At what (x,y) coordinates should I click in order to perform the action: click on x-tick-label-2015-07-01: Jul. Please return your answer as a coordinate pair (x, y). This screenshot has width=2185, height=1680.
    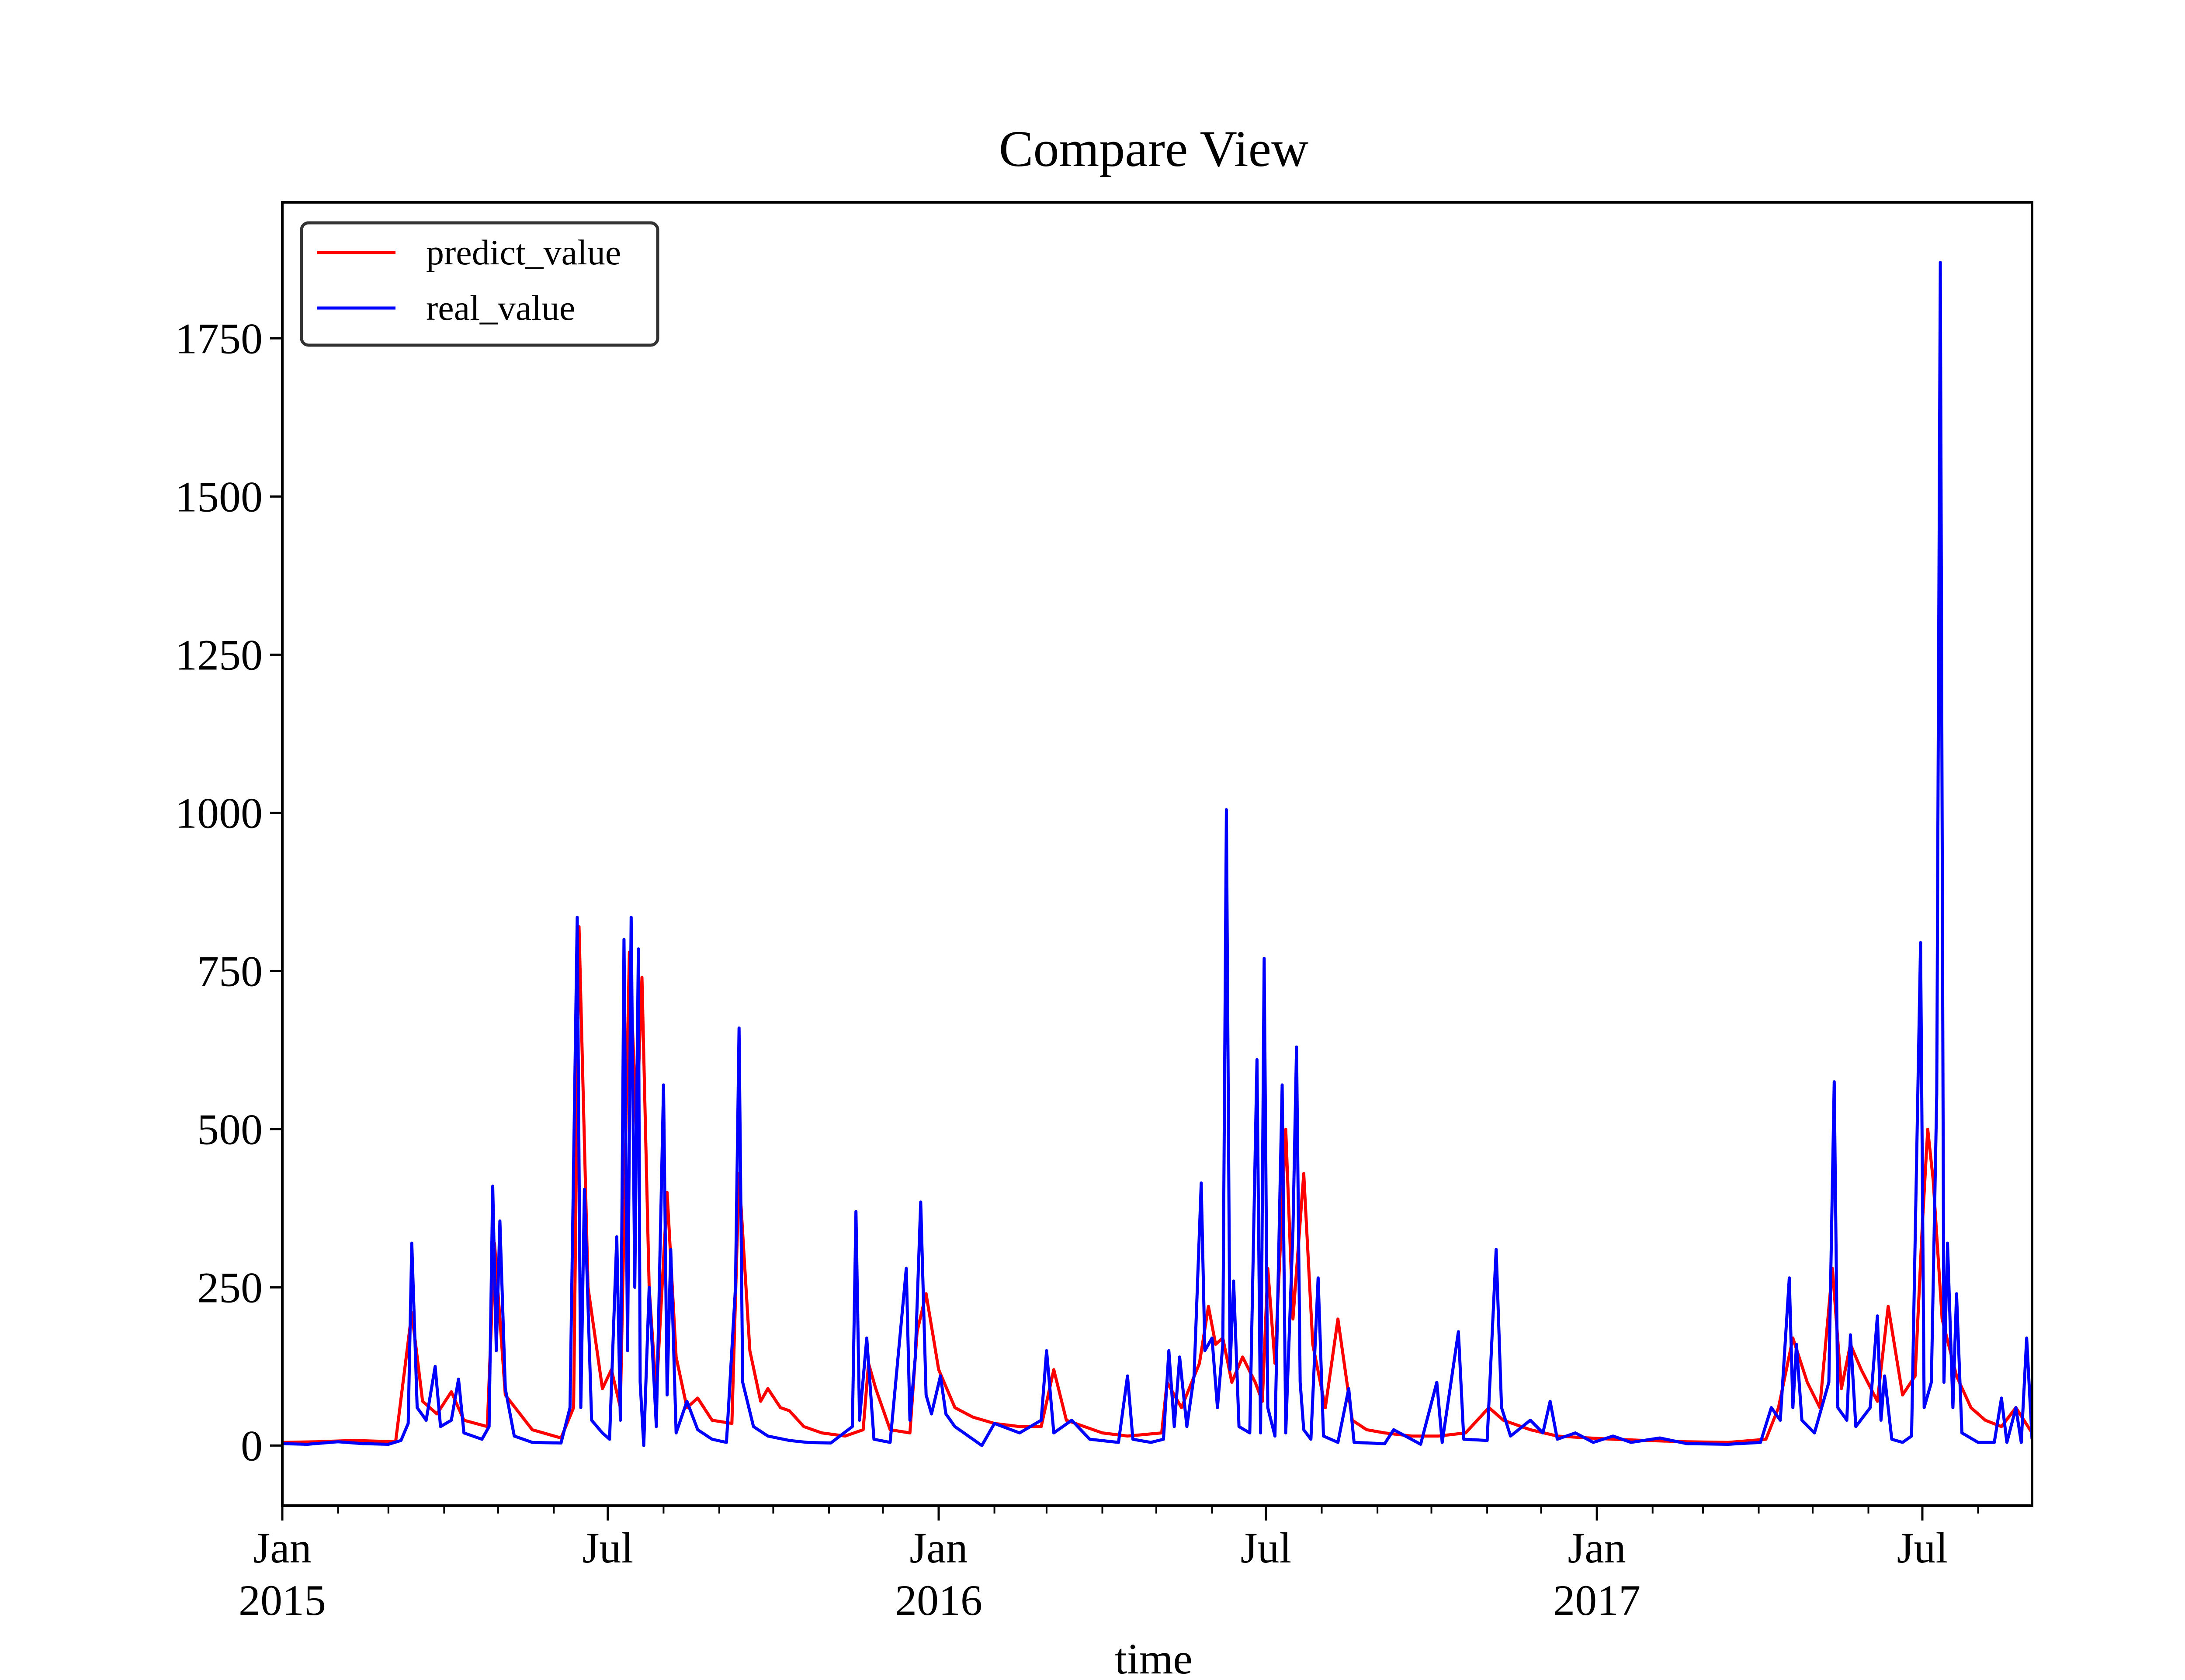
    Looking at the image, I should click on (608, 1548).